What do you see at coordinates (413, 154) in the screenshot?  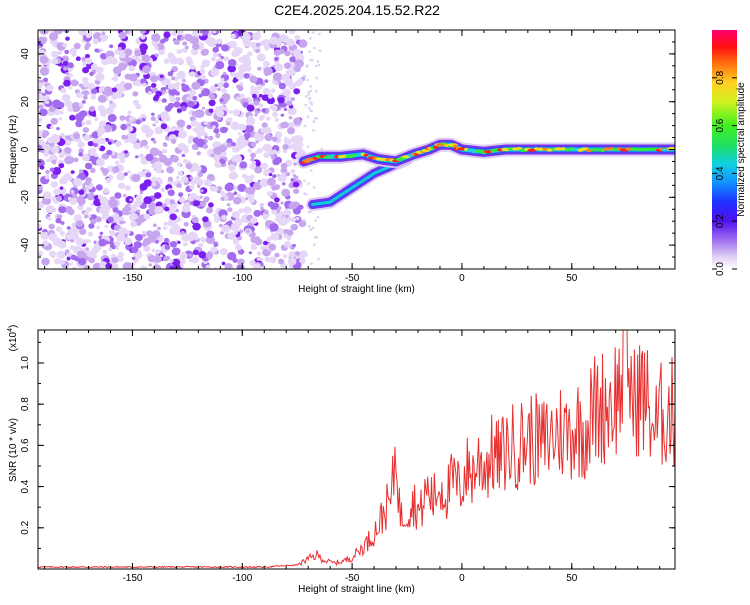 I see `signal-hotspot` at bounding box center [413, 154].